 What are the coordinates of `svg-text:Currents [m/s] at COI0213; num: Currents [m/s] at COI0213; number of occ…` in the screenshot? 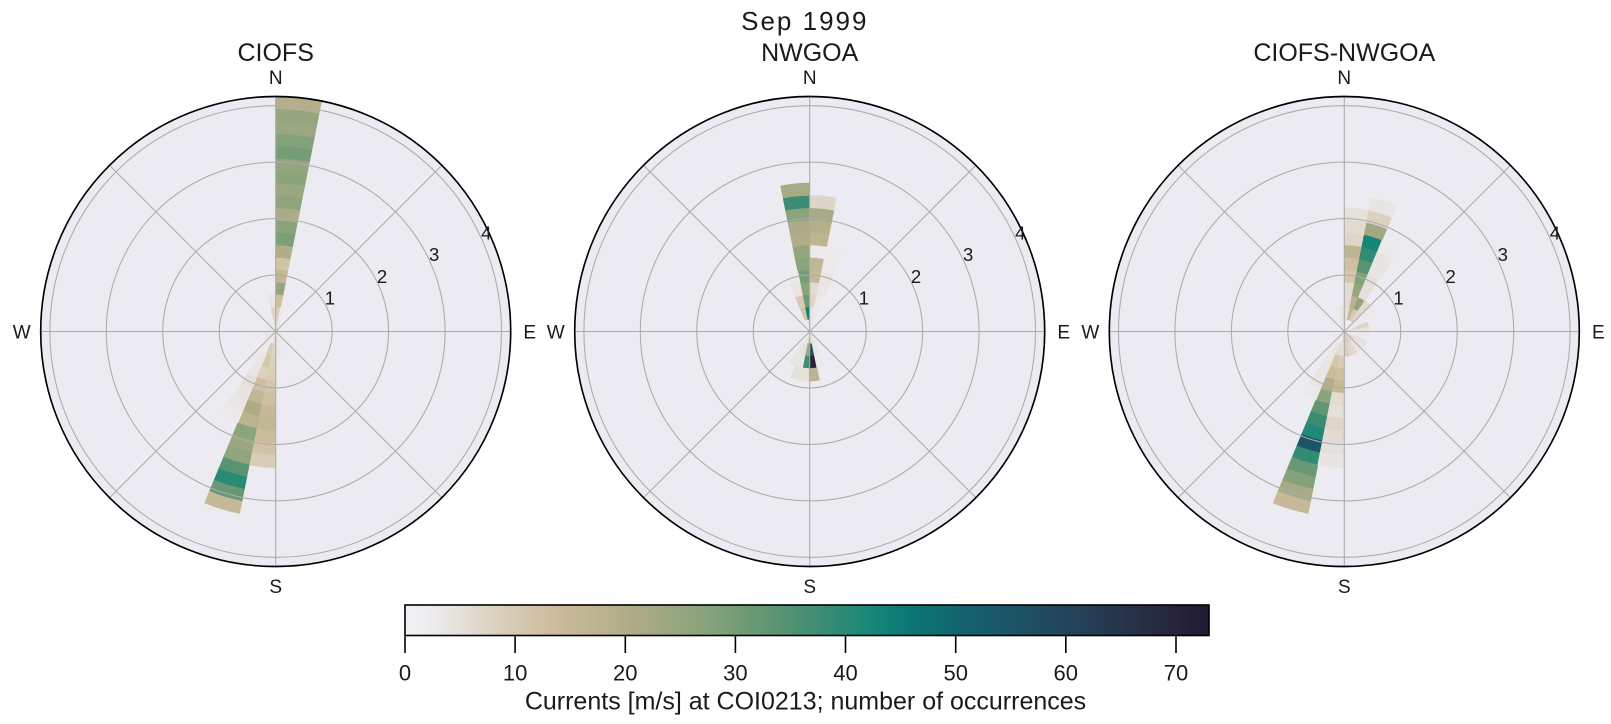 It's located at (805, 702).